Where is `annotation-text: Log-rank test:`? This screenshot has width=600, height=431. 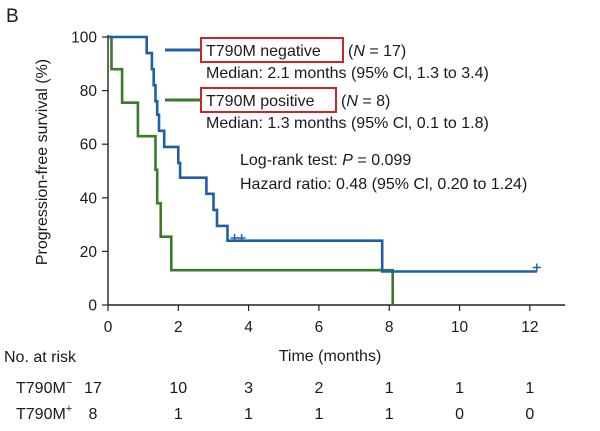
annotation-text: Log-rank test: is located at coordinates (291, 160).